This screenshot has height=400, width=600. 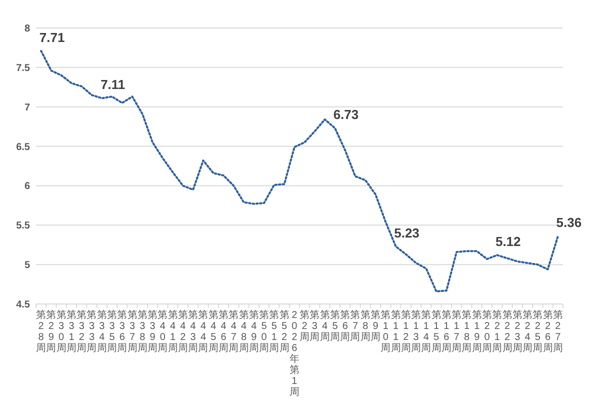 I want to click on x-tick-label: 第23周, so click(x=517, y=331).